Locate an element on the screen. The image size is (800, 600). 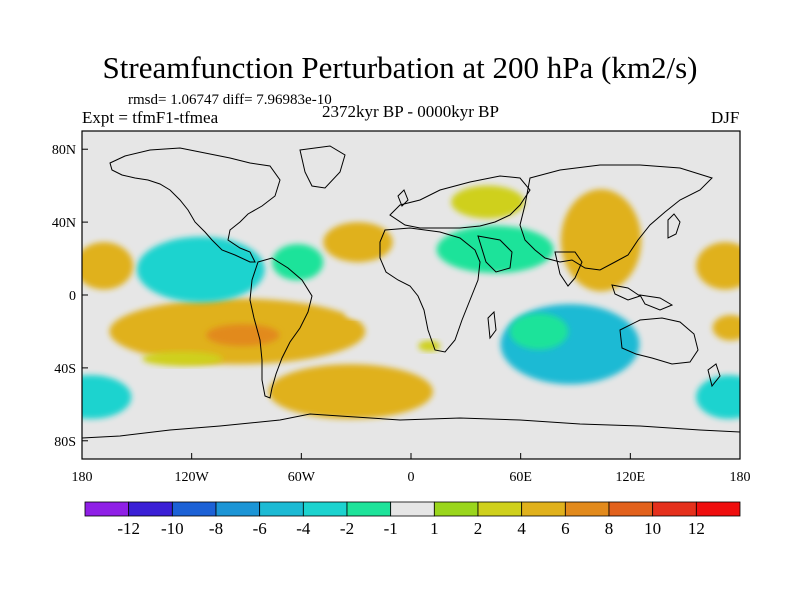
colorbar-label: 8 is located at coordinates (609, 528).